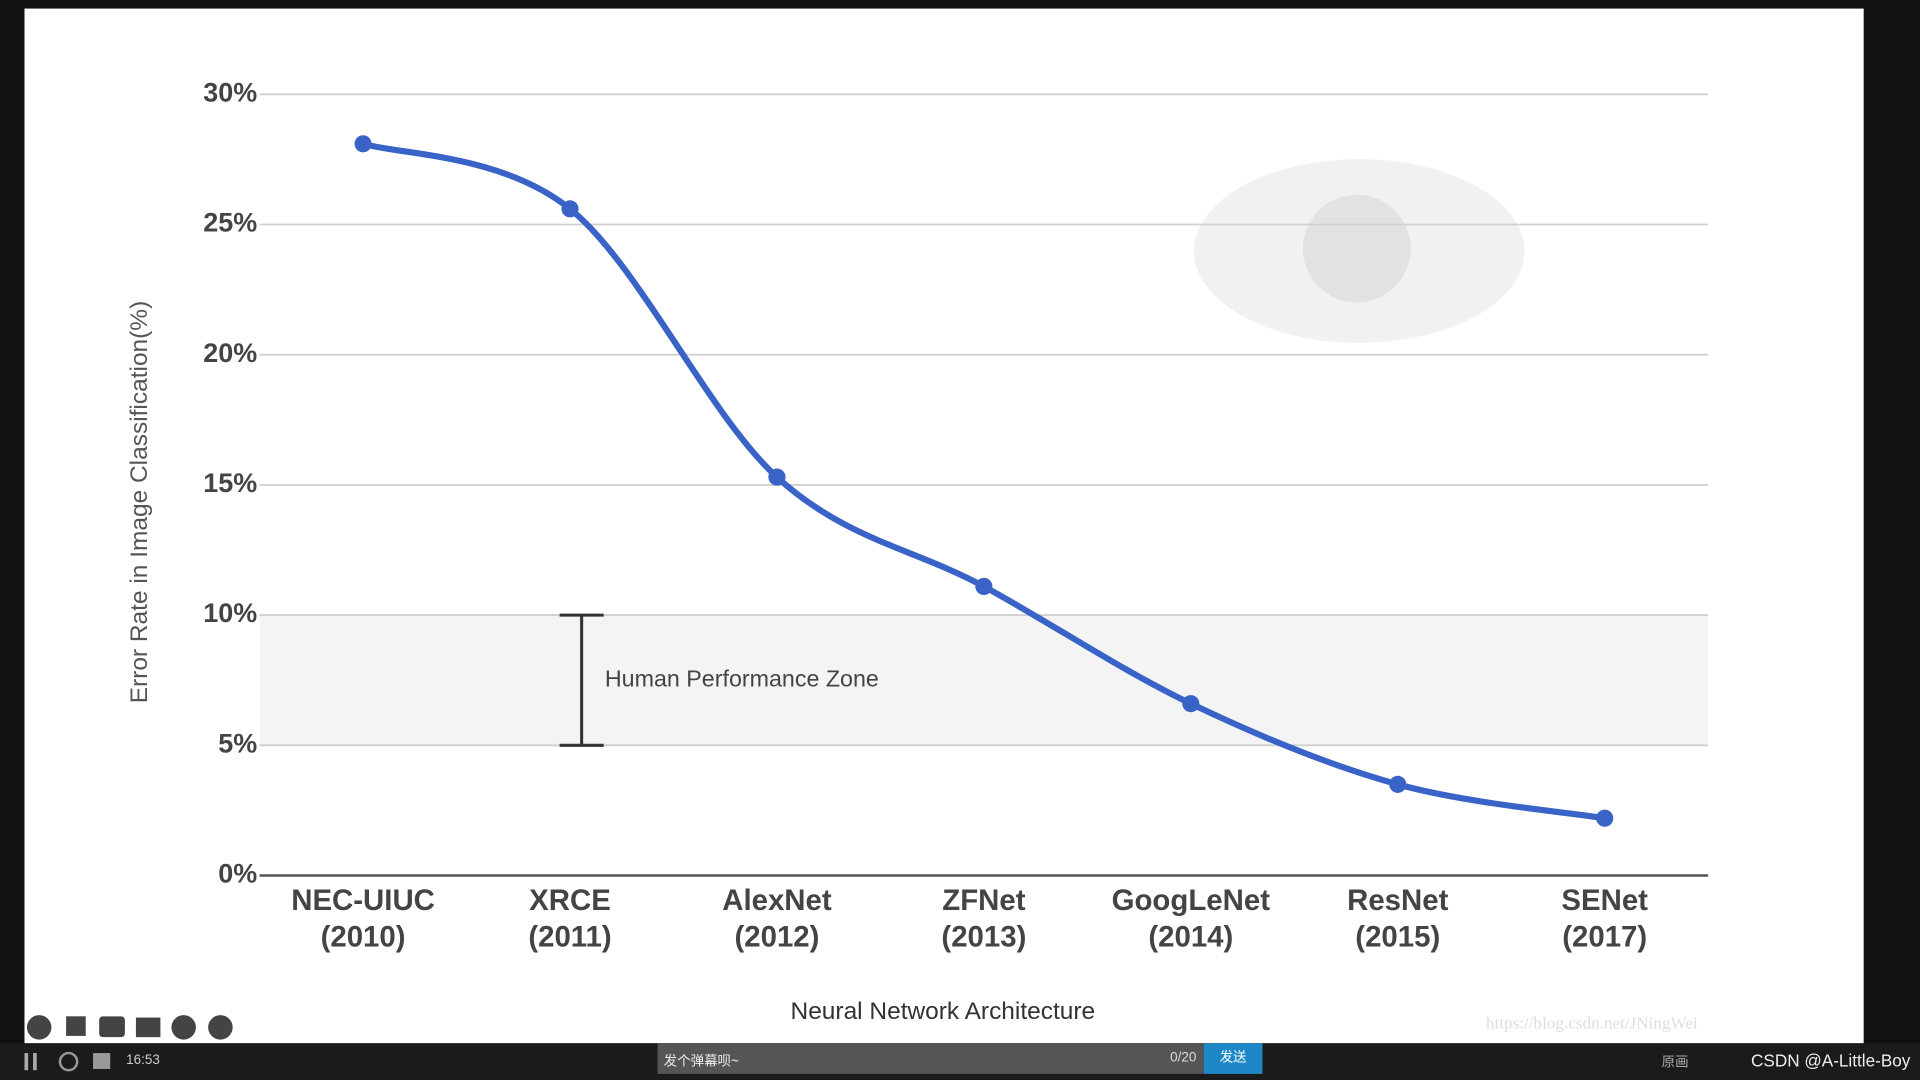 The width and height of the screenshot is (1920, 1080). Describe the element at coordinates (230, 613) in the screenshot. I see `y-tick-label: 10%` at that location.